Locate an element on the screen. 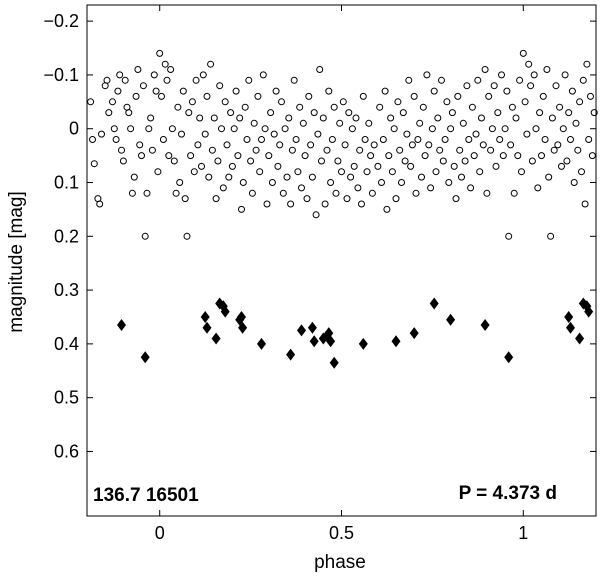 The image size is (600, 577). star-id-annotation: 136.7 16501 is located at coordinates (146, 495).